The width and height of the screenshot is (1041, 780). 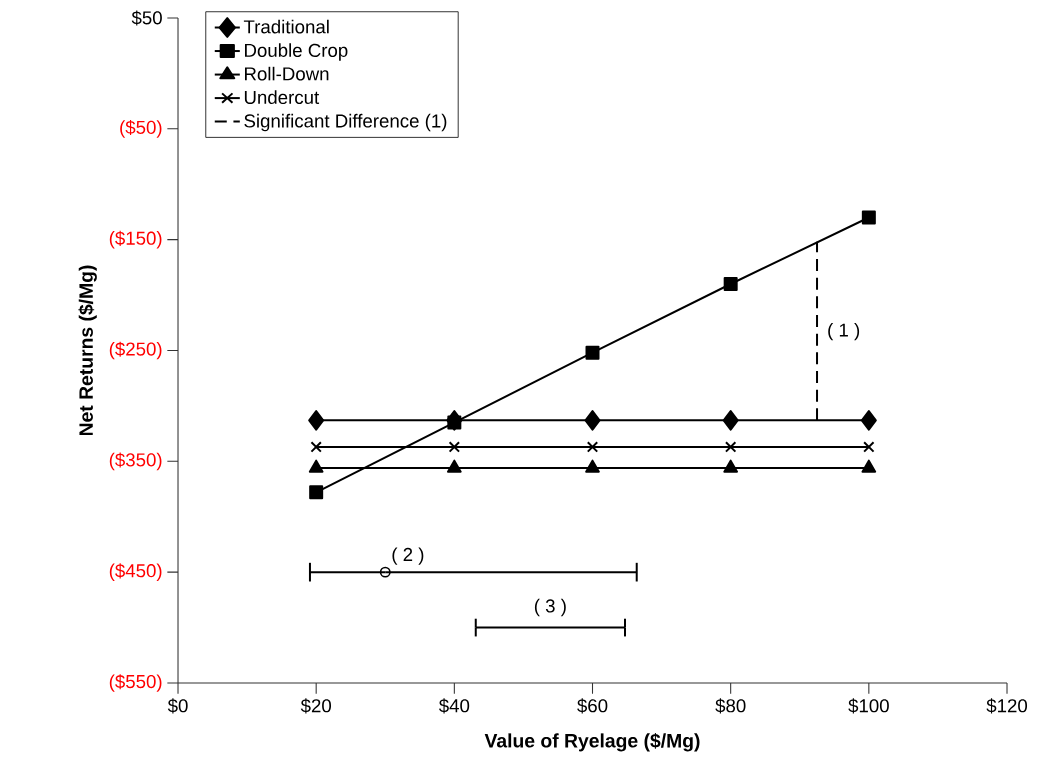 I want to click on annotation: ( 1 ), so click(x=844, y=331).